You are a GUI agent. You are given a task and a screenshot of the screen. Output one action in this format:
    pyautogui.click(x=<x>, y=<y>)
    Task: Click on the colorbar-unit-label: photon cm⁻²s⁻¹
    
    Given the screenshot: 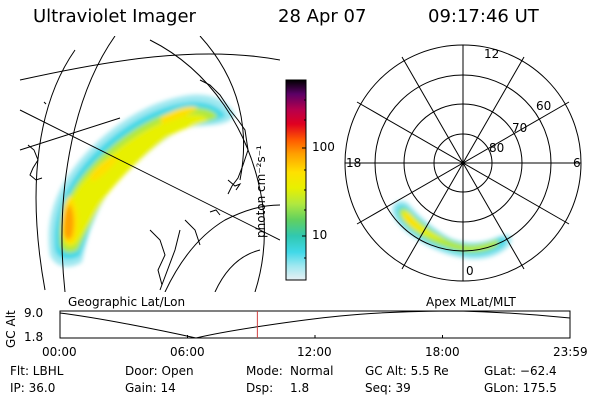 What is the action you would take?
    pyautogui.click(x=261, y=191)
    